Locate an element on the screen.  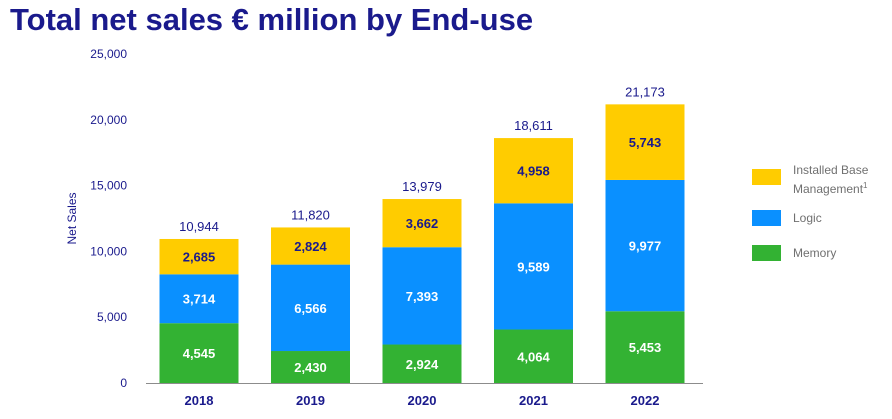
legend-footnote-marker: 1 is located at coordinates (865, 185).